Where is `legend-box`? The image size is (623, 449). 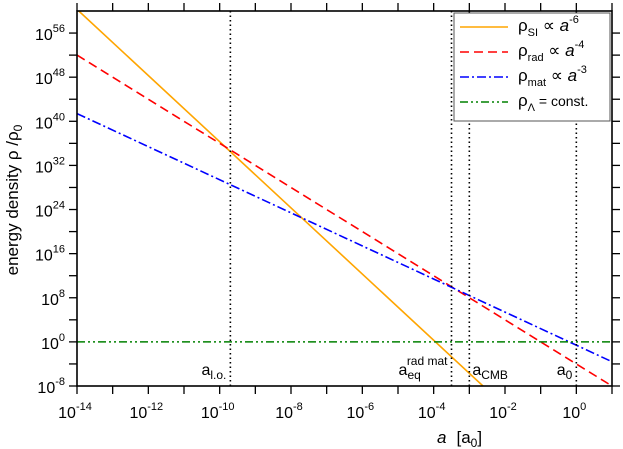 legend-box is located at coordinates (532, 67).